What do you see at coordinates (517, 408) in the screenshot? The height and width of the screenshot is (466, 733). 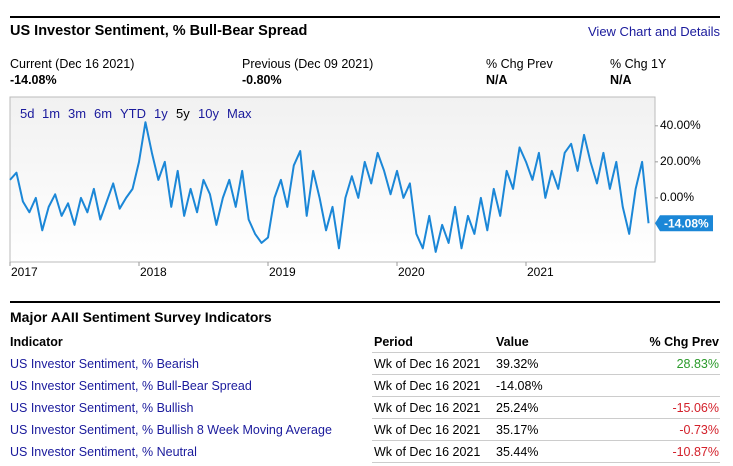 I see `value-cell: 25.24%` at bounding box center [517, 408].